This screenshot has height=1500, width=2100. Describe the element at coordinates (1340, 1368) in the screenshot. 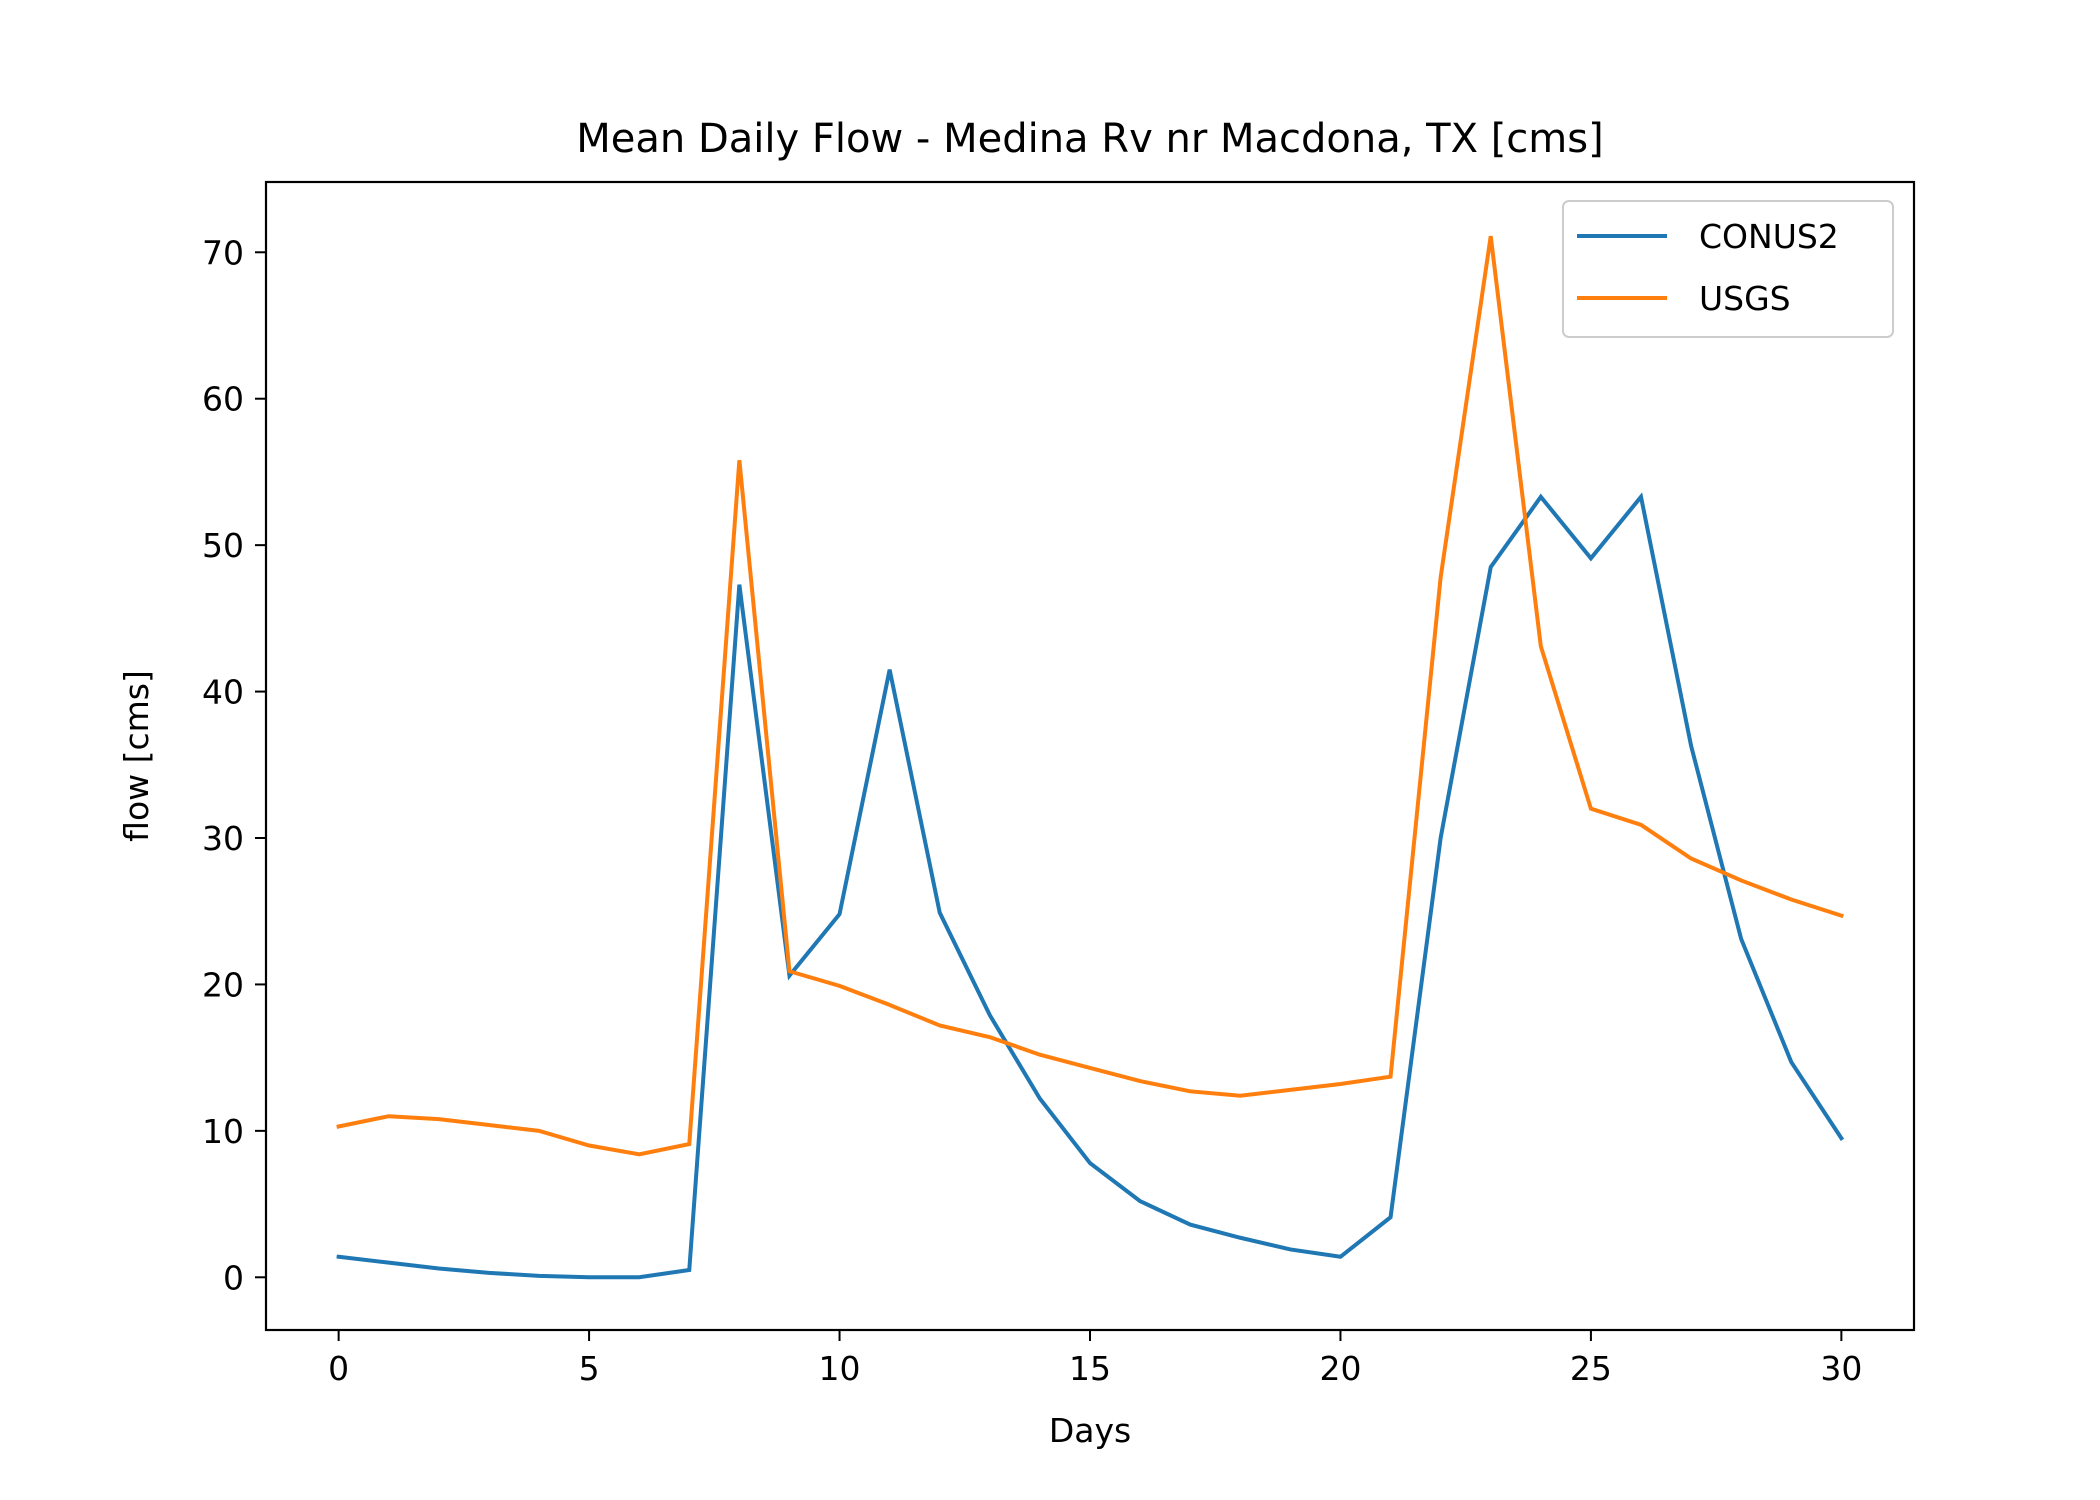

I see `x-tick-label: 20` at that location.